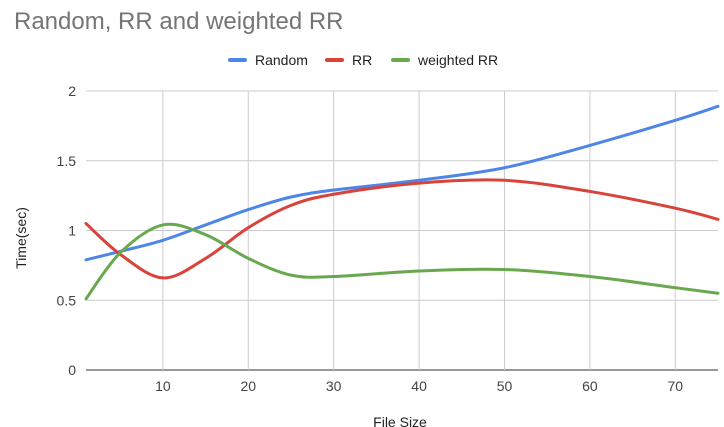 The height and width of the screenshot is (427, 724). I want to click on y-tick-label: 1.5, so click(67, 161).